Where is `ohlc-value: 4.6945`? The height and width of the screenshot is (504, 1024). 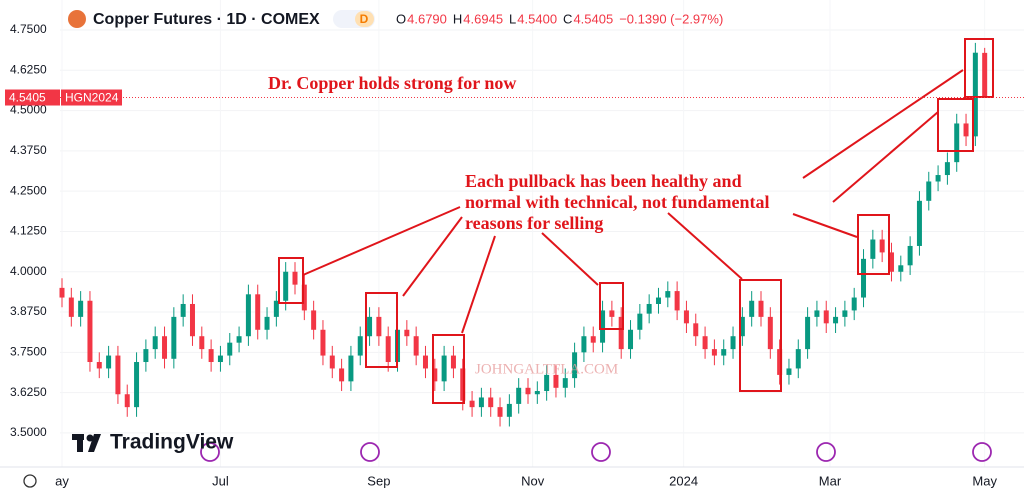 ohlc-value: 4.6945 is located at coordinates (483, 18).